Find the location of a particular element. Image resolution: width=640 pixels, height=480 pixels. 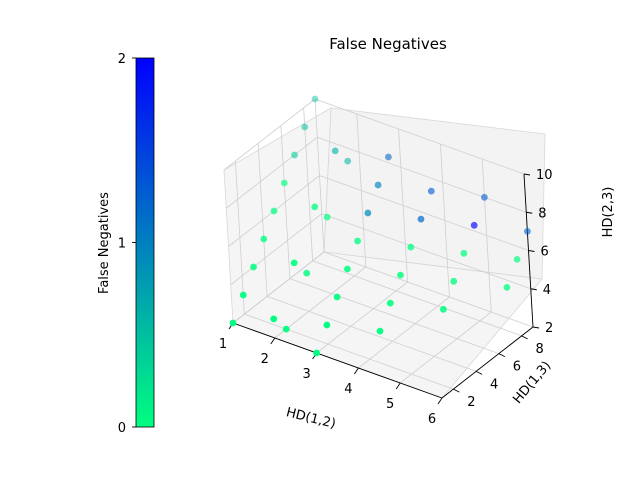

y-tick-label: 6 is located at coordinates (517, 367).